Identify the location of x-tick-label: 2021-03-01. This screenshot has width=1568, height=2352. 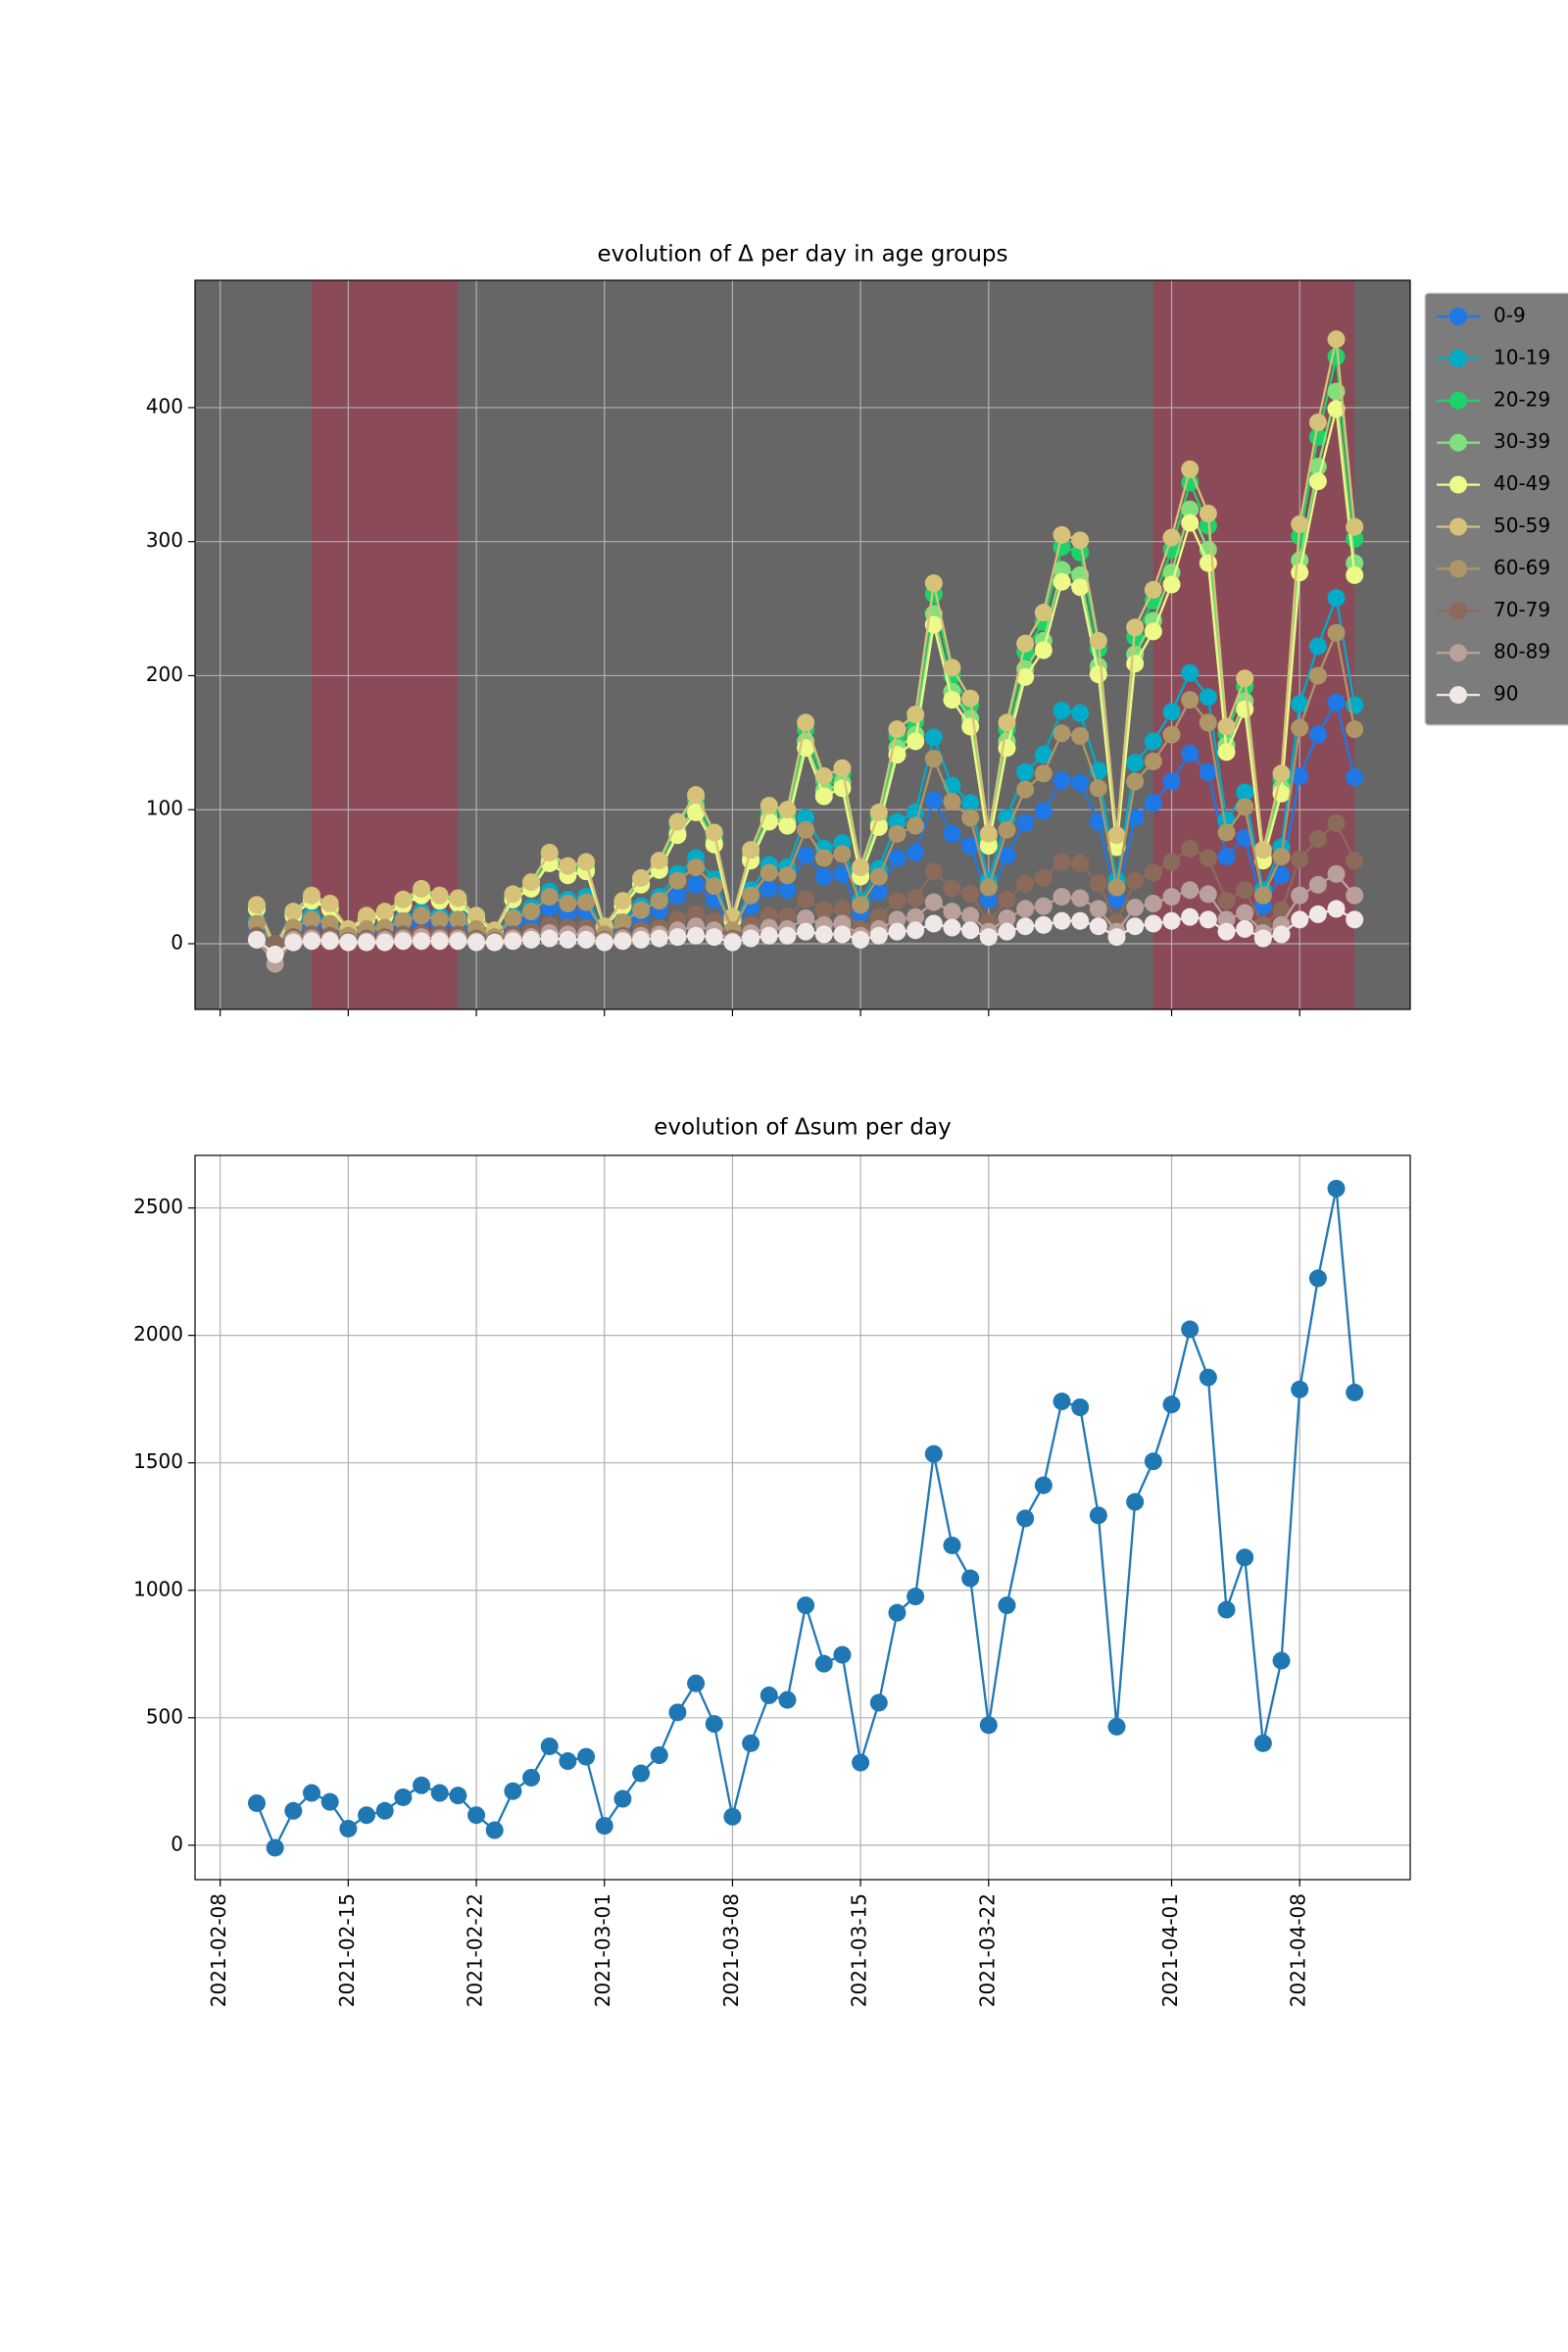
(602, 1950).